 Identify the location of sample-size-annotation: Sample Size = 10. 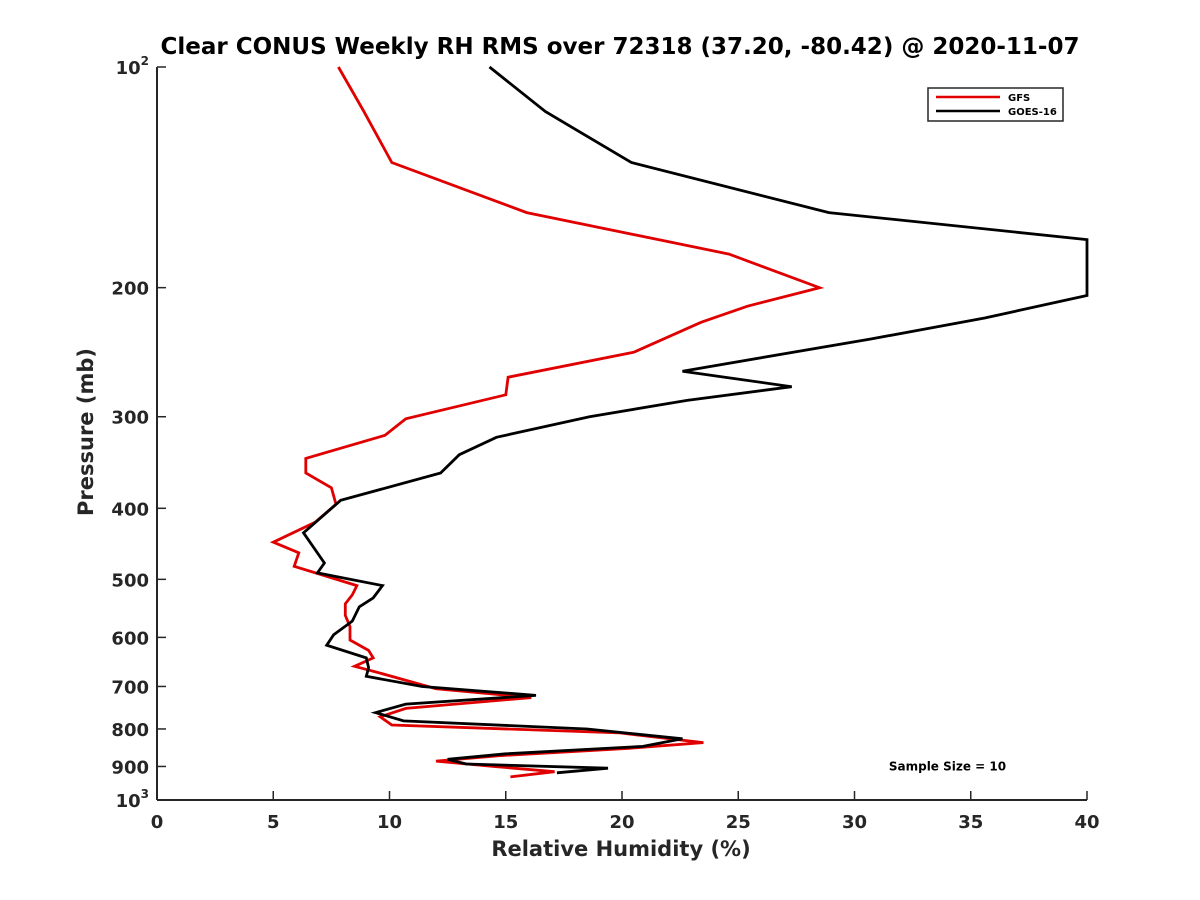
(947, 766).